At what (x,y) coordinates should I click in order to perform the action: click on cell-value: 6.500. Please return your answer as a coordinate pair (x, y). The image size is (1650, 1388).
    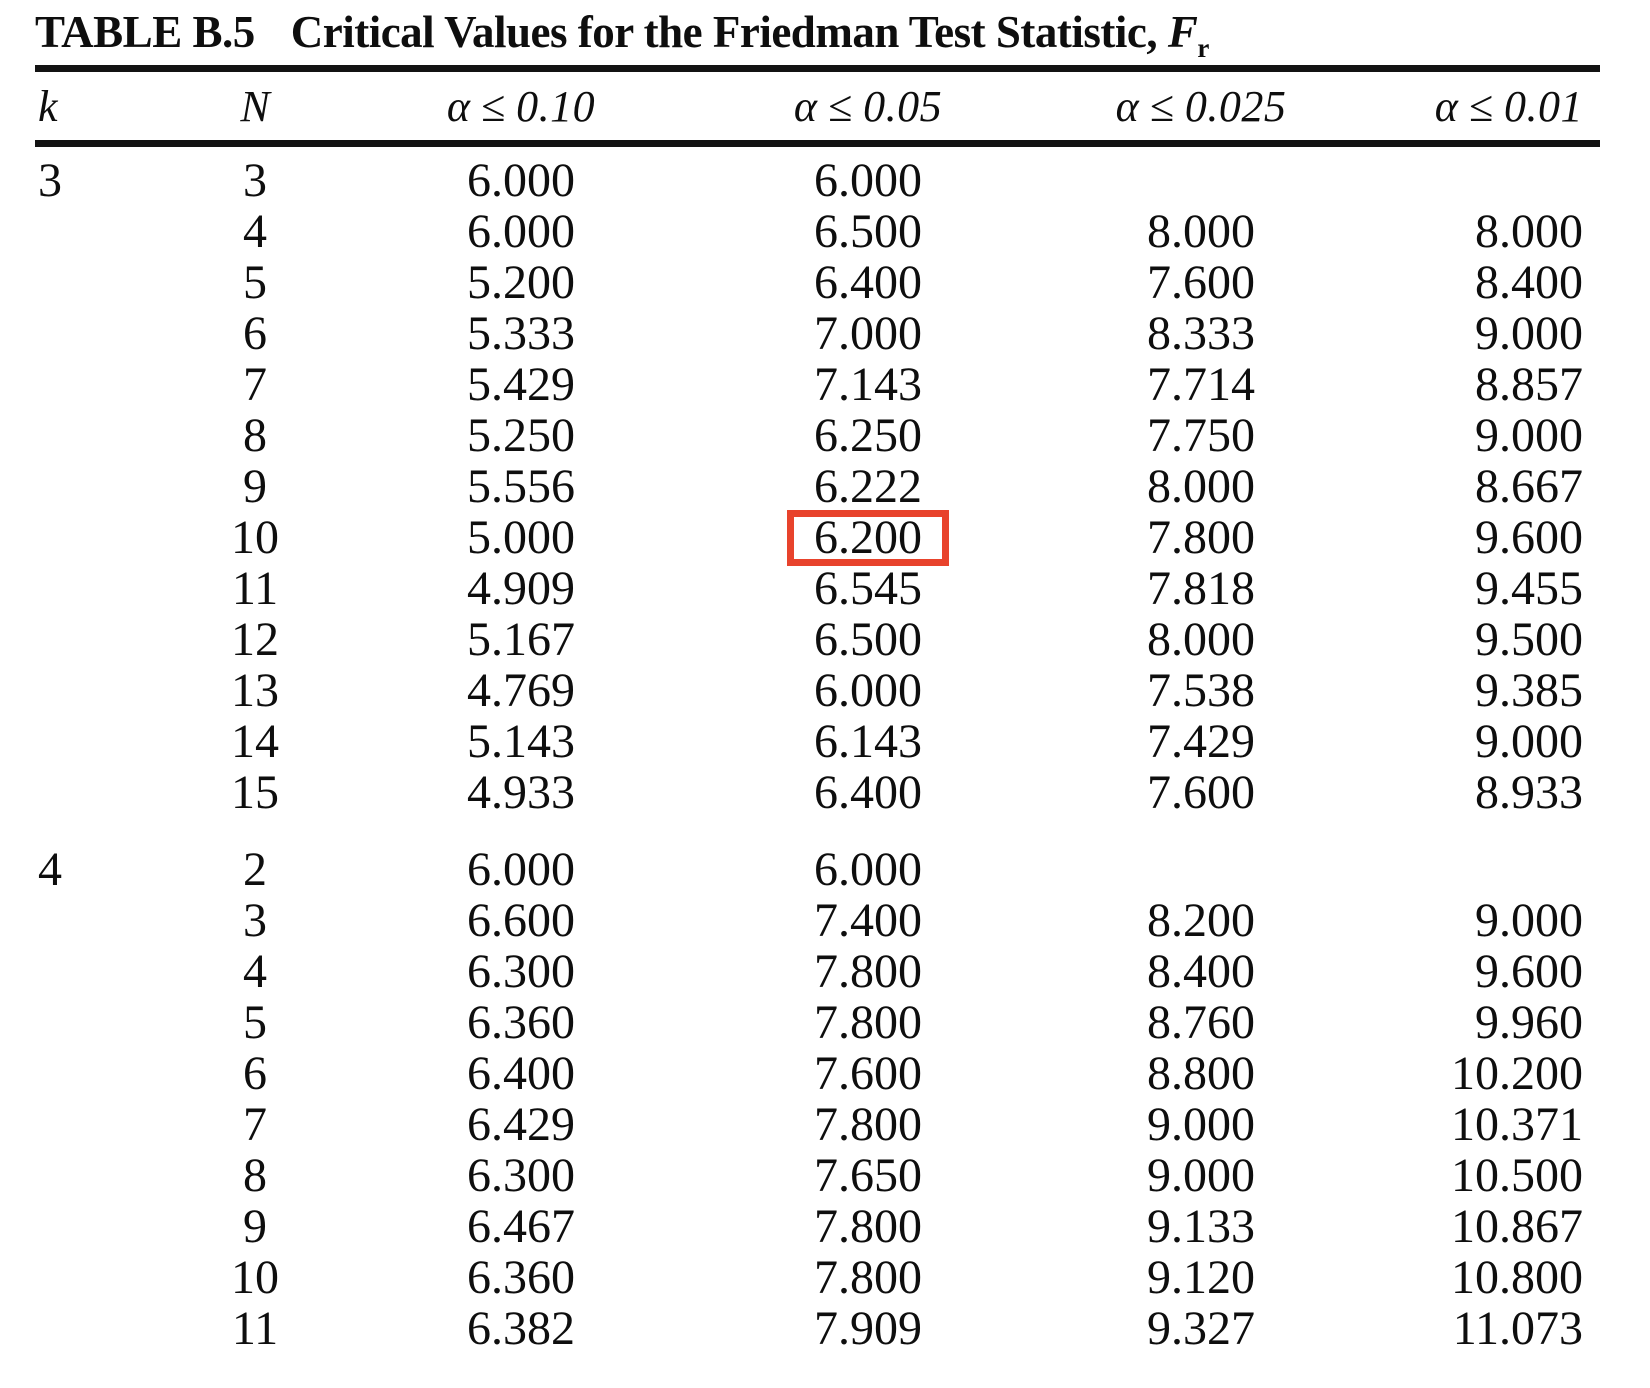
    Looking at the image, I should click on (868, 639).